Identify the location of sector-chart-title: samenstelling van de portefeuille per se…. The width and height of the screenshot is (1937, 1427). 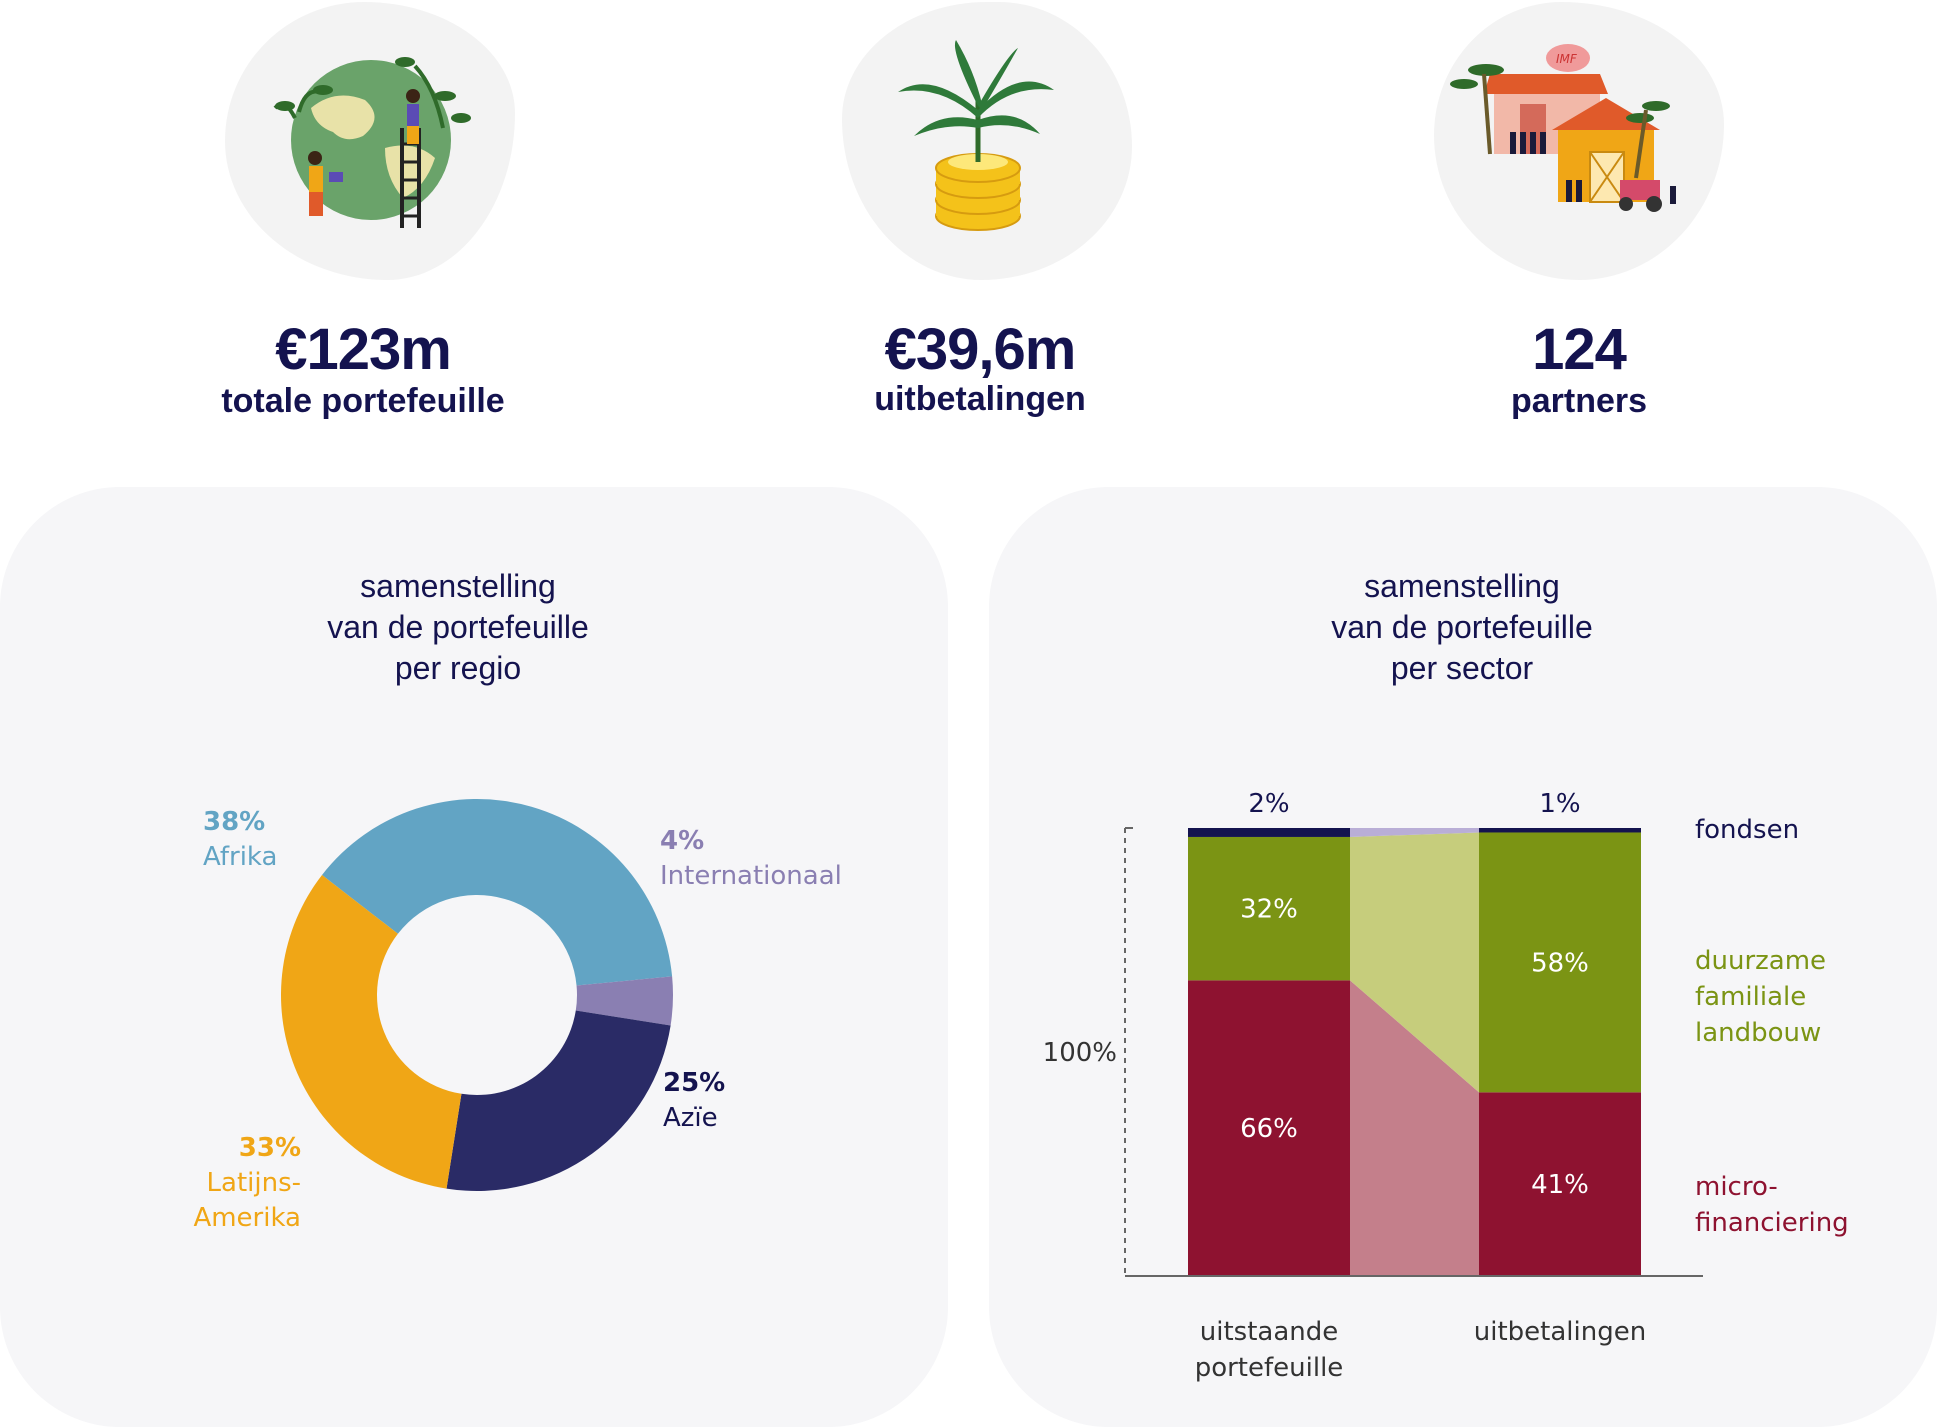
(1462, 627).